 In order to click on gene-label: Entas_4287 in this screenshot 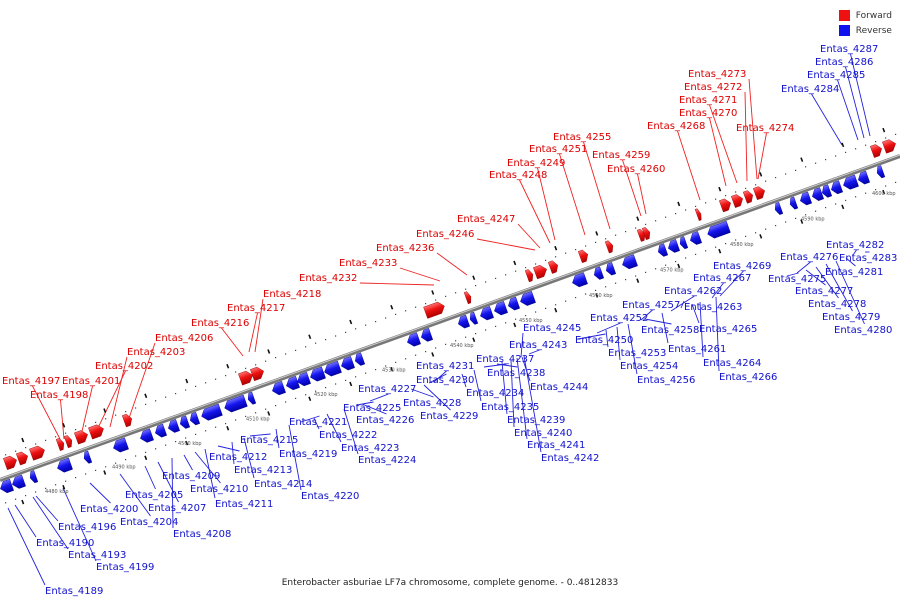, I will do `click(849, 49)`.